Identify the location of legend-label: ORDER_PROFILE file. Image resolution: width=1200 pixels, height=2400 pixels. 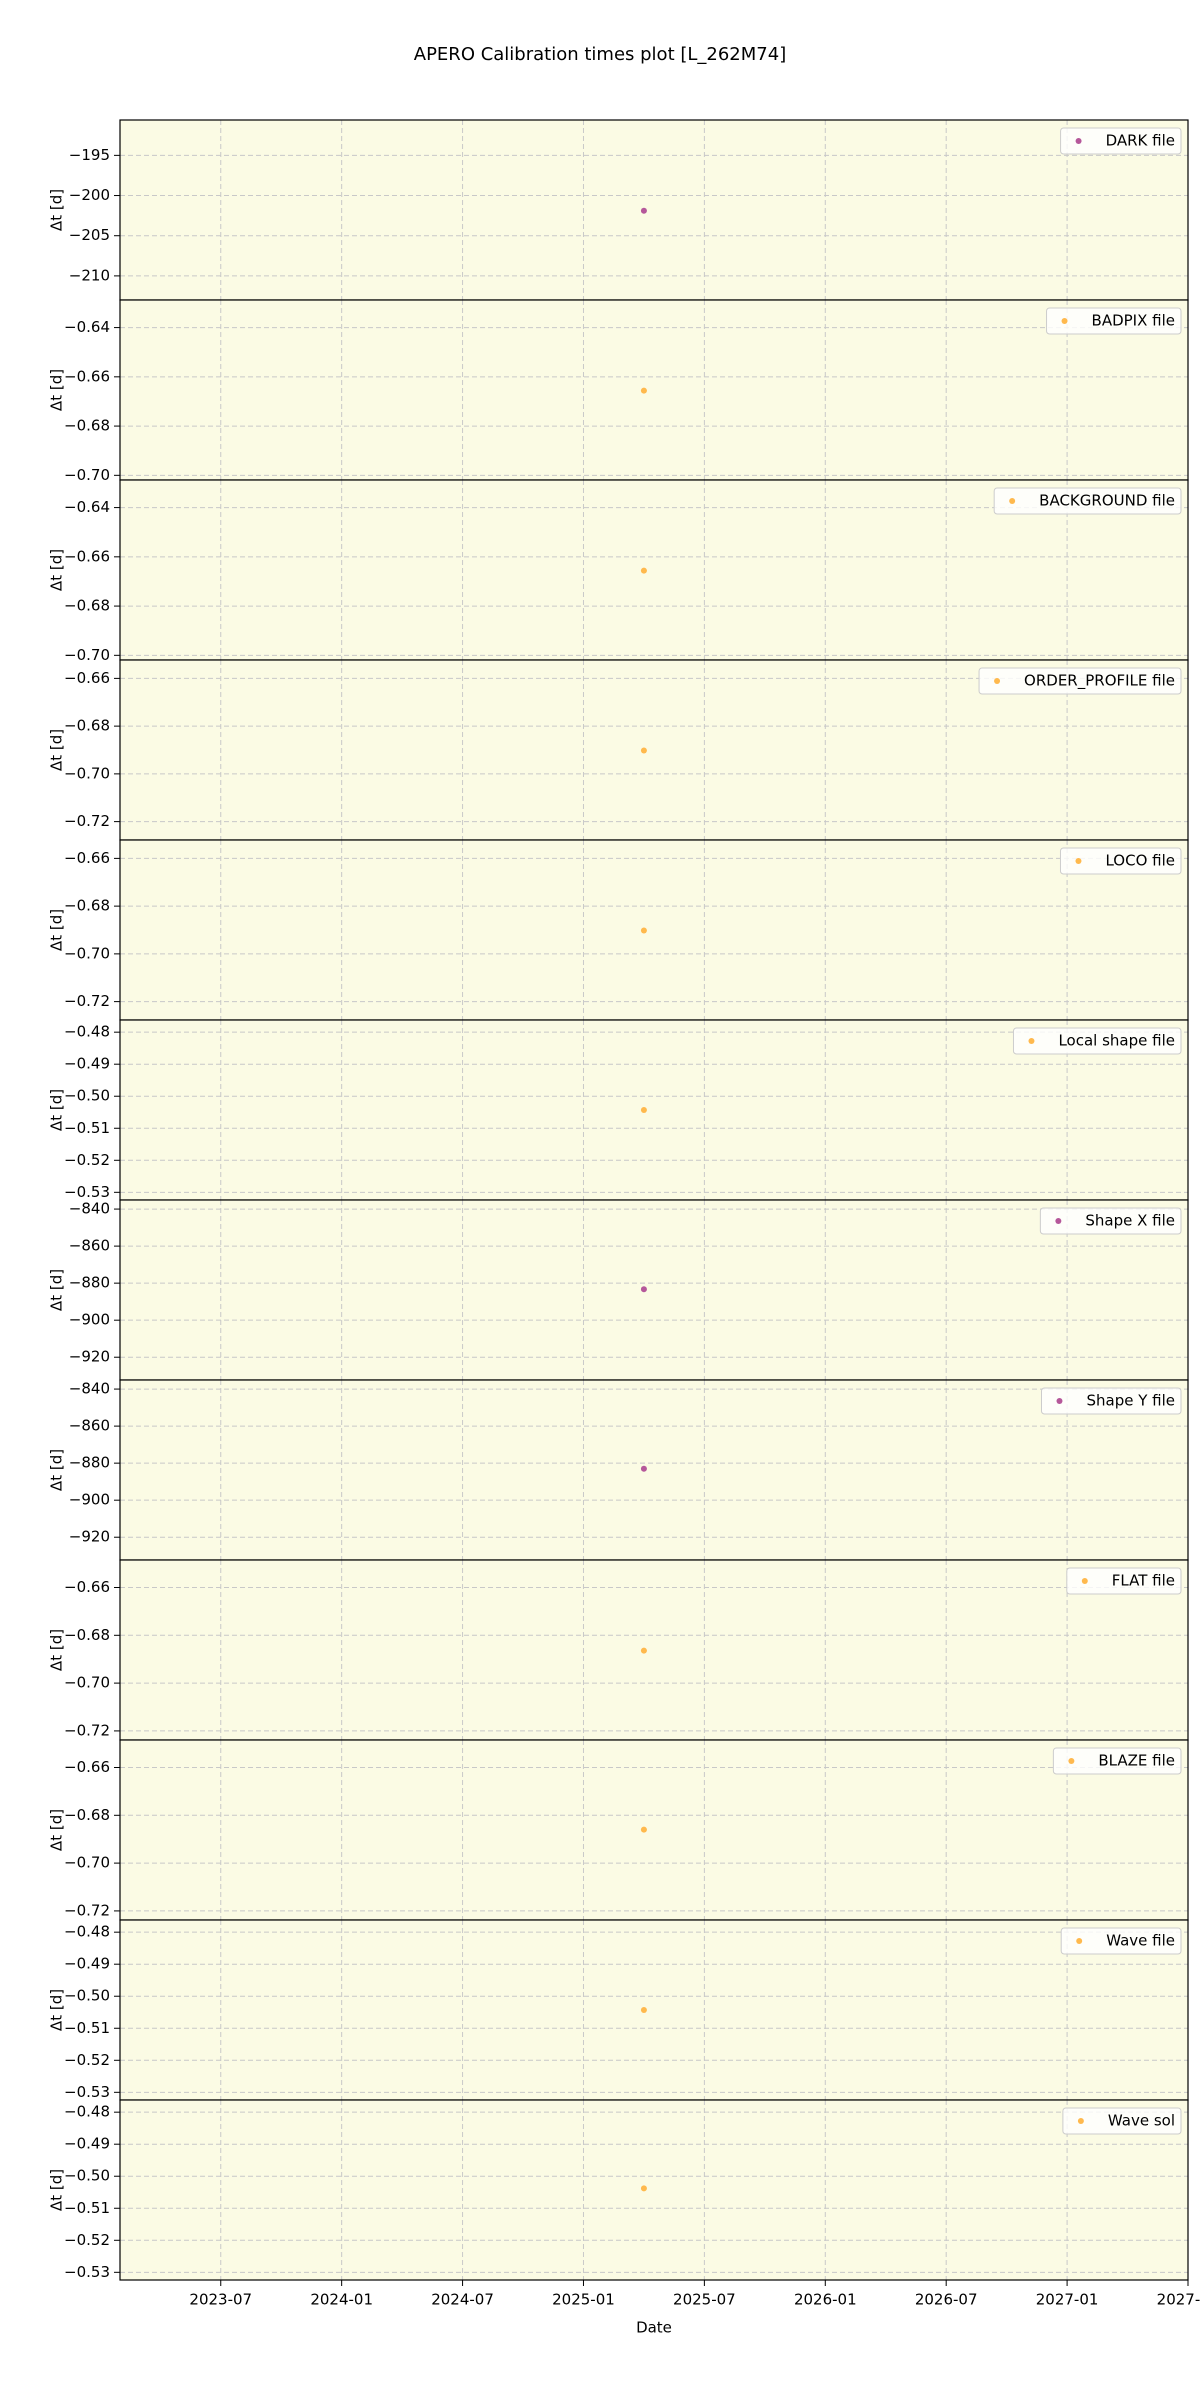
(1099, 681).